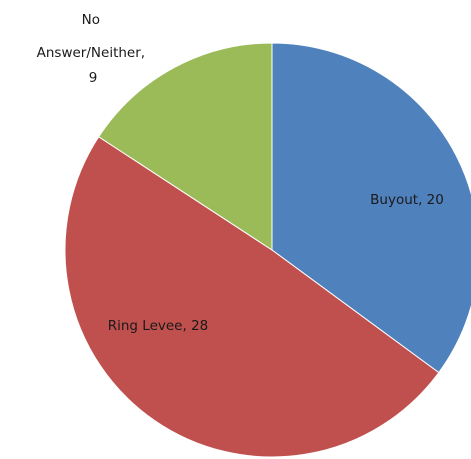 The image size is (471, 459). What do you see at coordinates (158, 326) in the screenshot?
I see `slice-label-ring-levee: Ring Levee, 28` at bounding box center [158, 326].